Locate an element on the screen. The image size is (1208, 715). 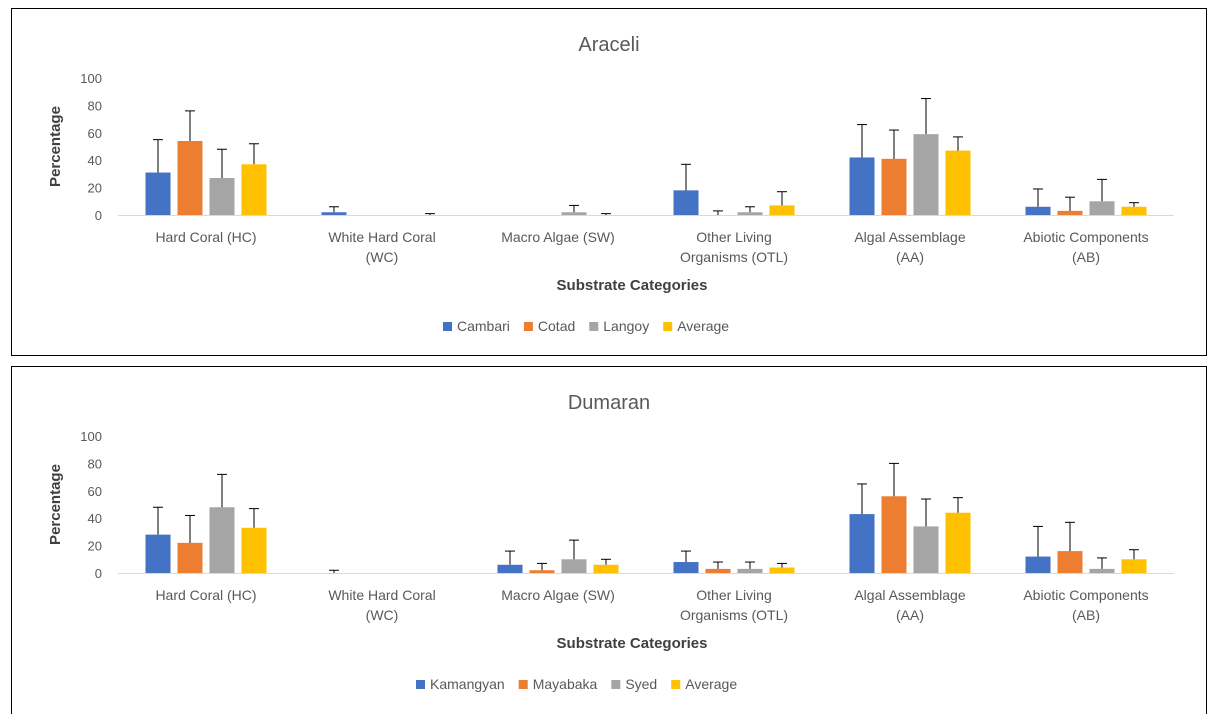
chart-1-legend-swatch-mayabaka is located at coordinates (523, 684).